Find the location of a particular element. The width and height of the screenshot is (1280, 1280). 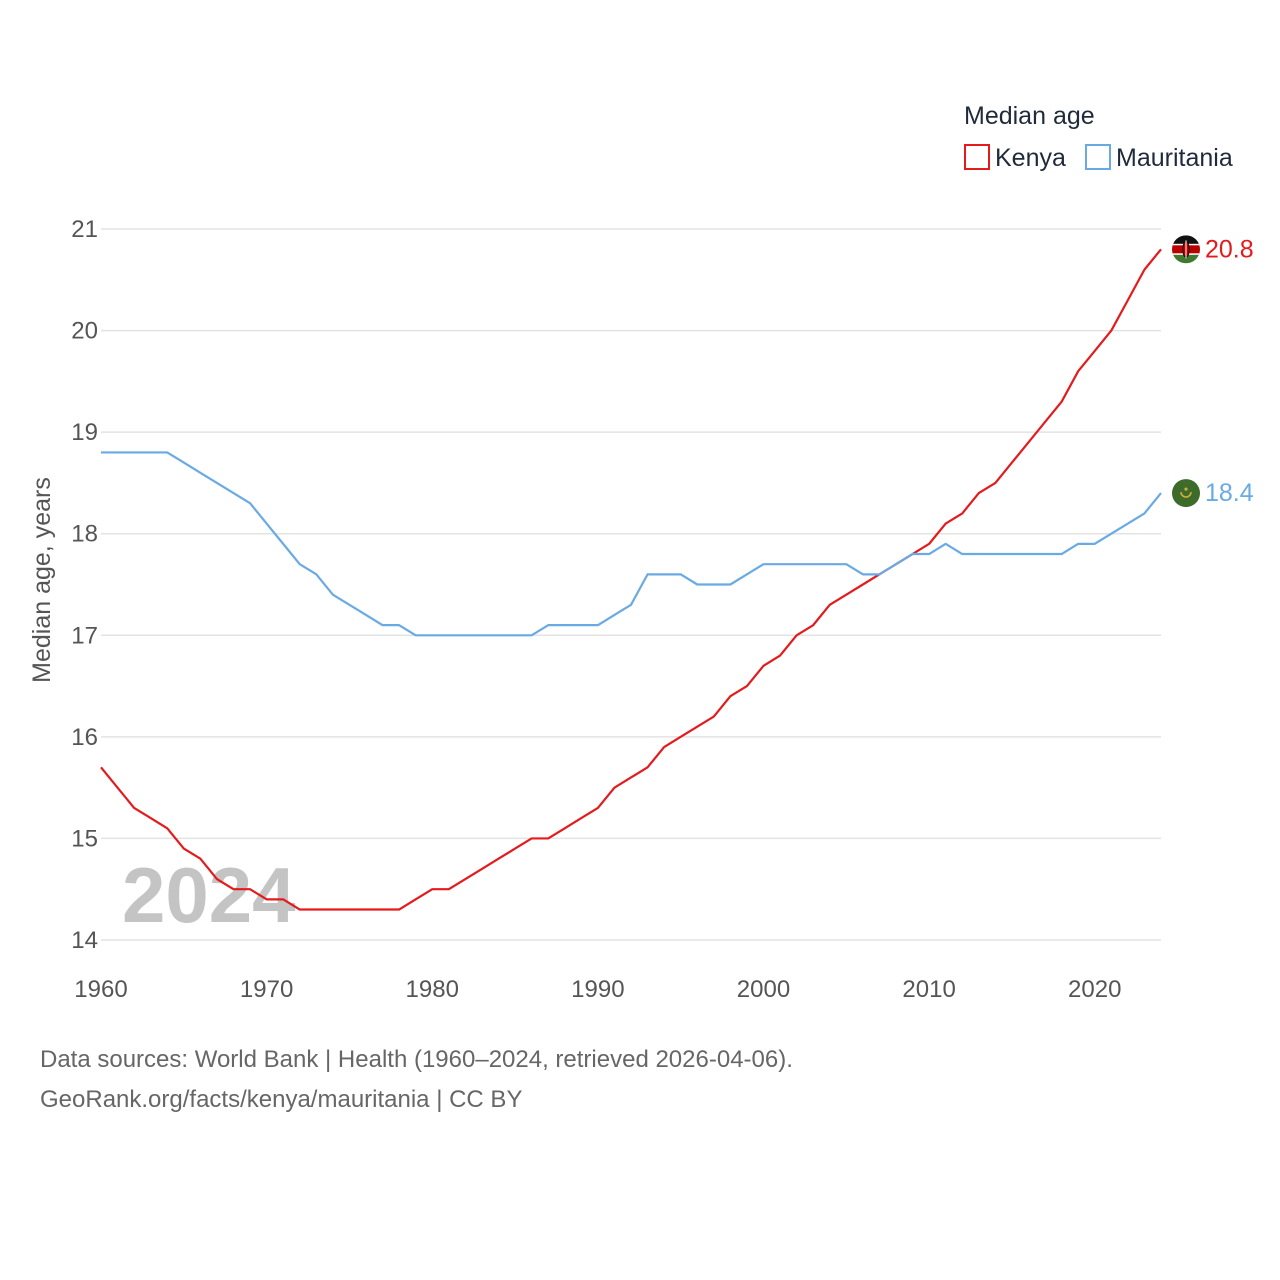

y-tick-label: 19 is located at coordinates (84, 432).